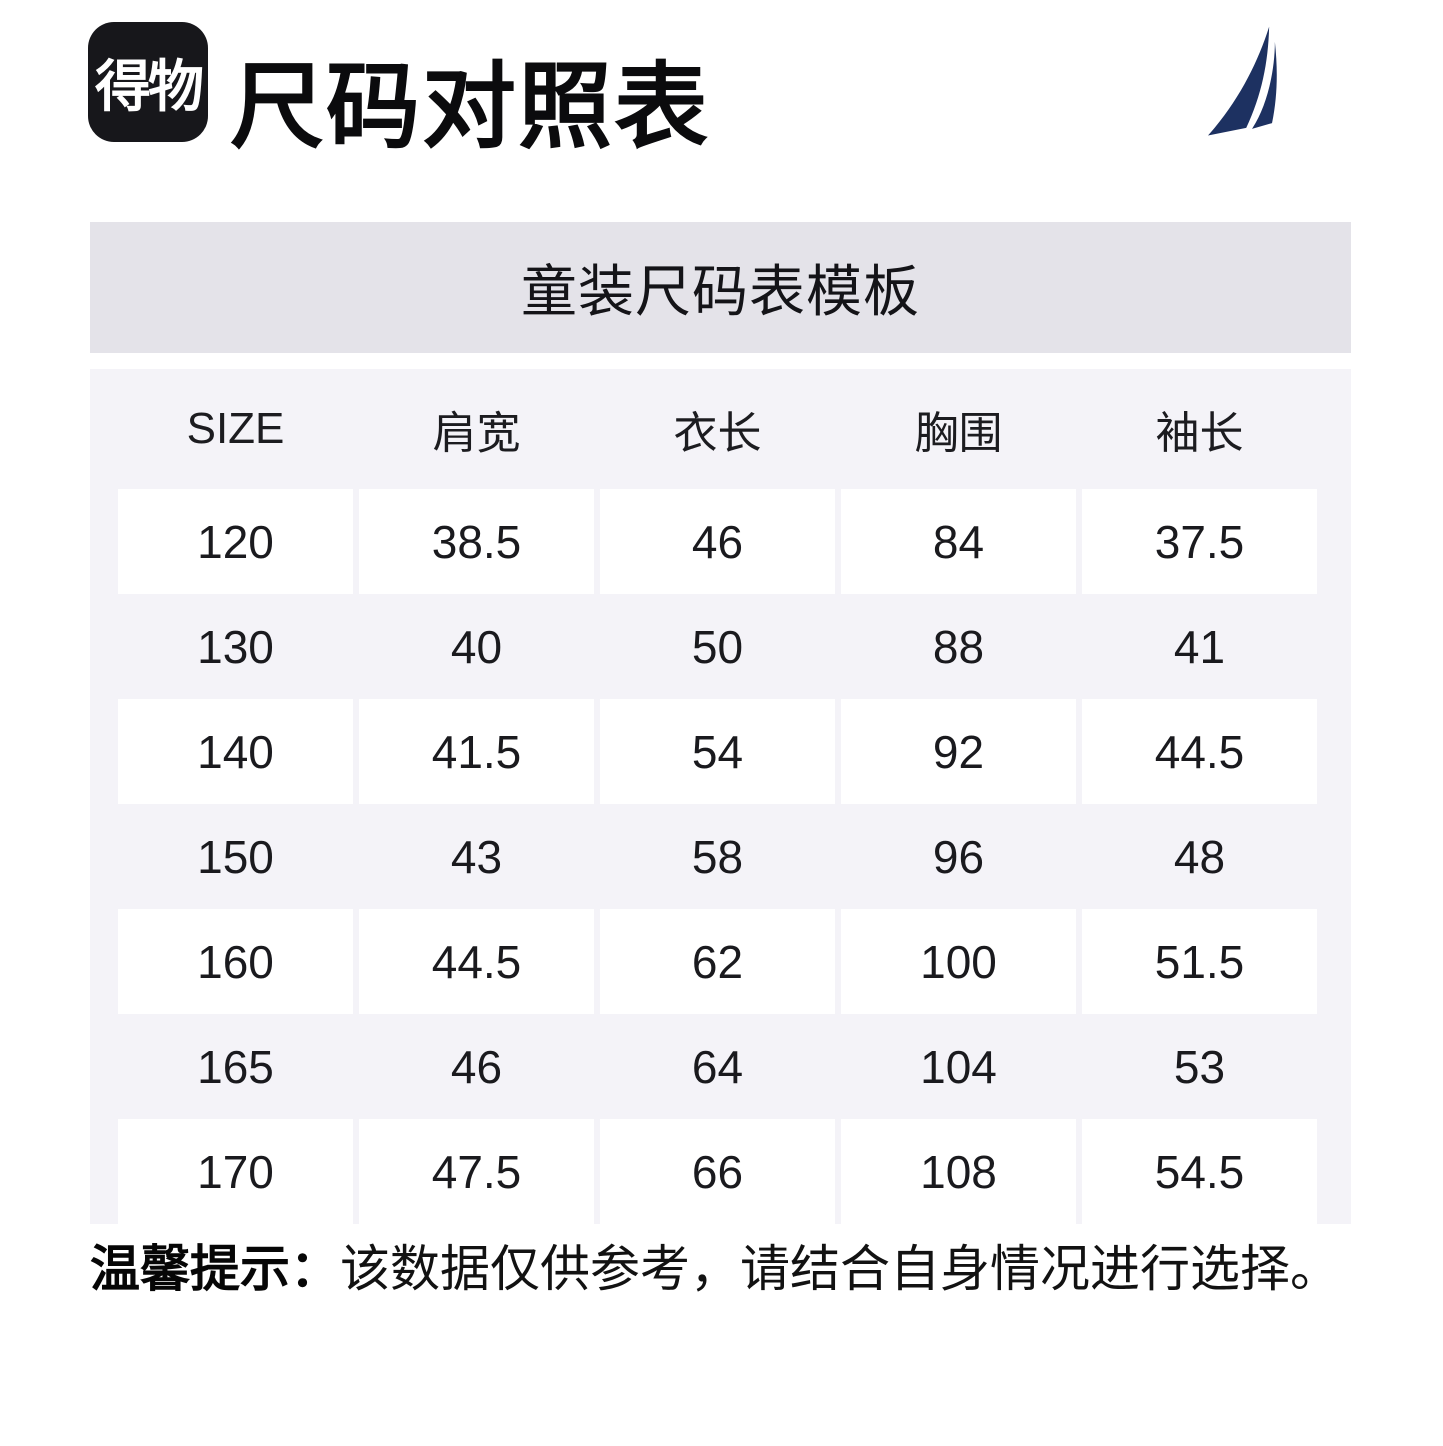  I want to click on table-caption: 童装尺码表模板, so click(720, 291).